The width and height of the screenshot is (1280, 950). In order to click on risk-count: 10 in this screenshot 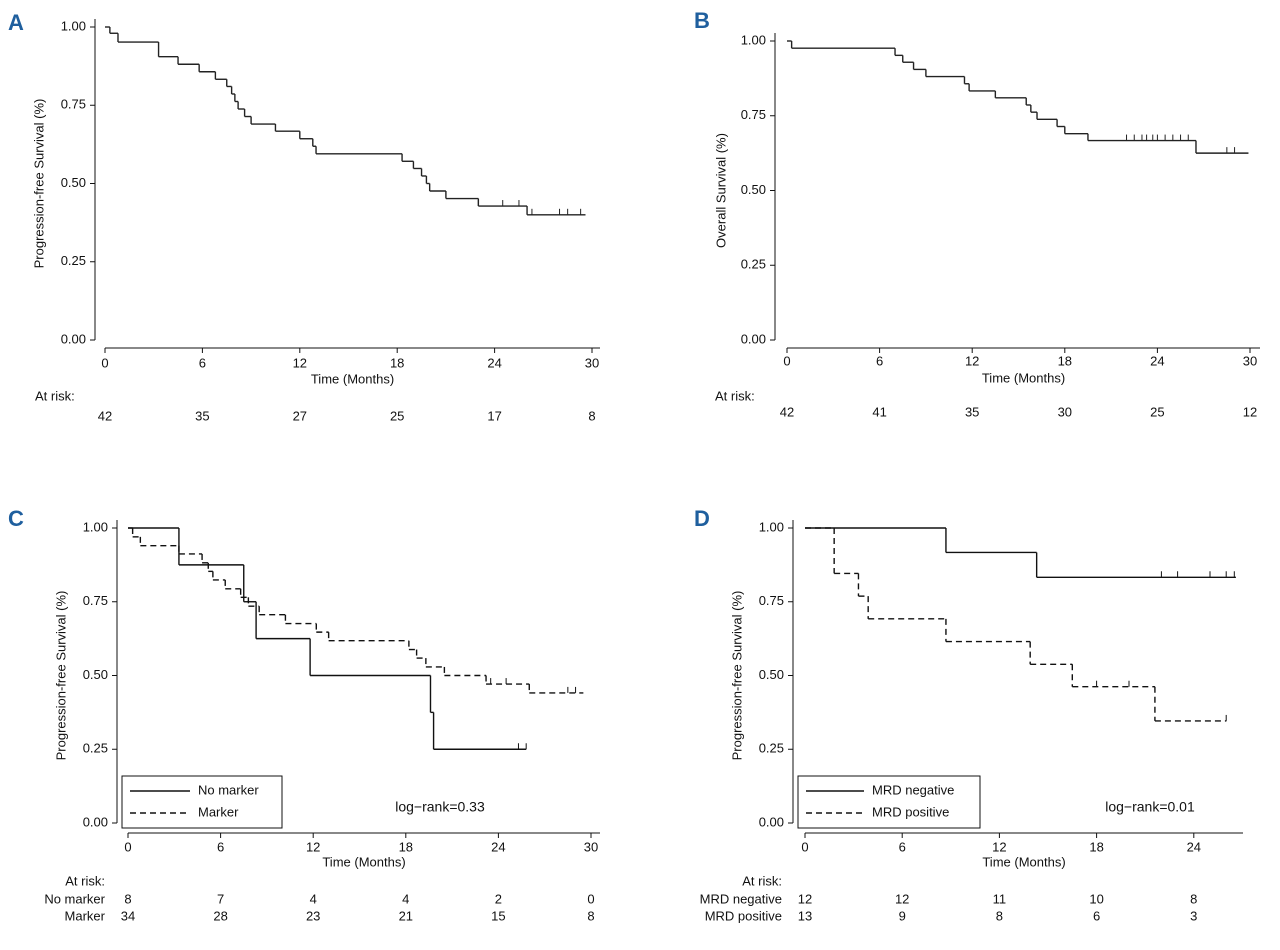, I will do `click(1096, 898)`.